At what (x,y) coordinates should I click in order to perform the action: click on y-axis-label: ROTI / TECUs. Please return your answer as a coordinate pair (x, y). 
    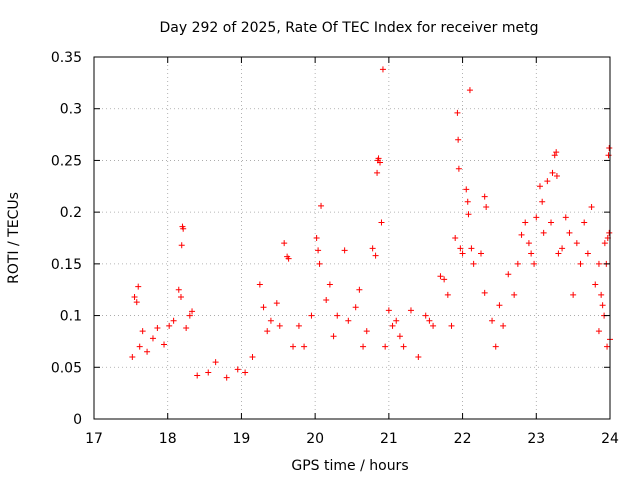
    Looking at the image, I should click on (14, 238).